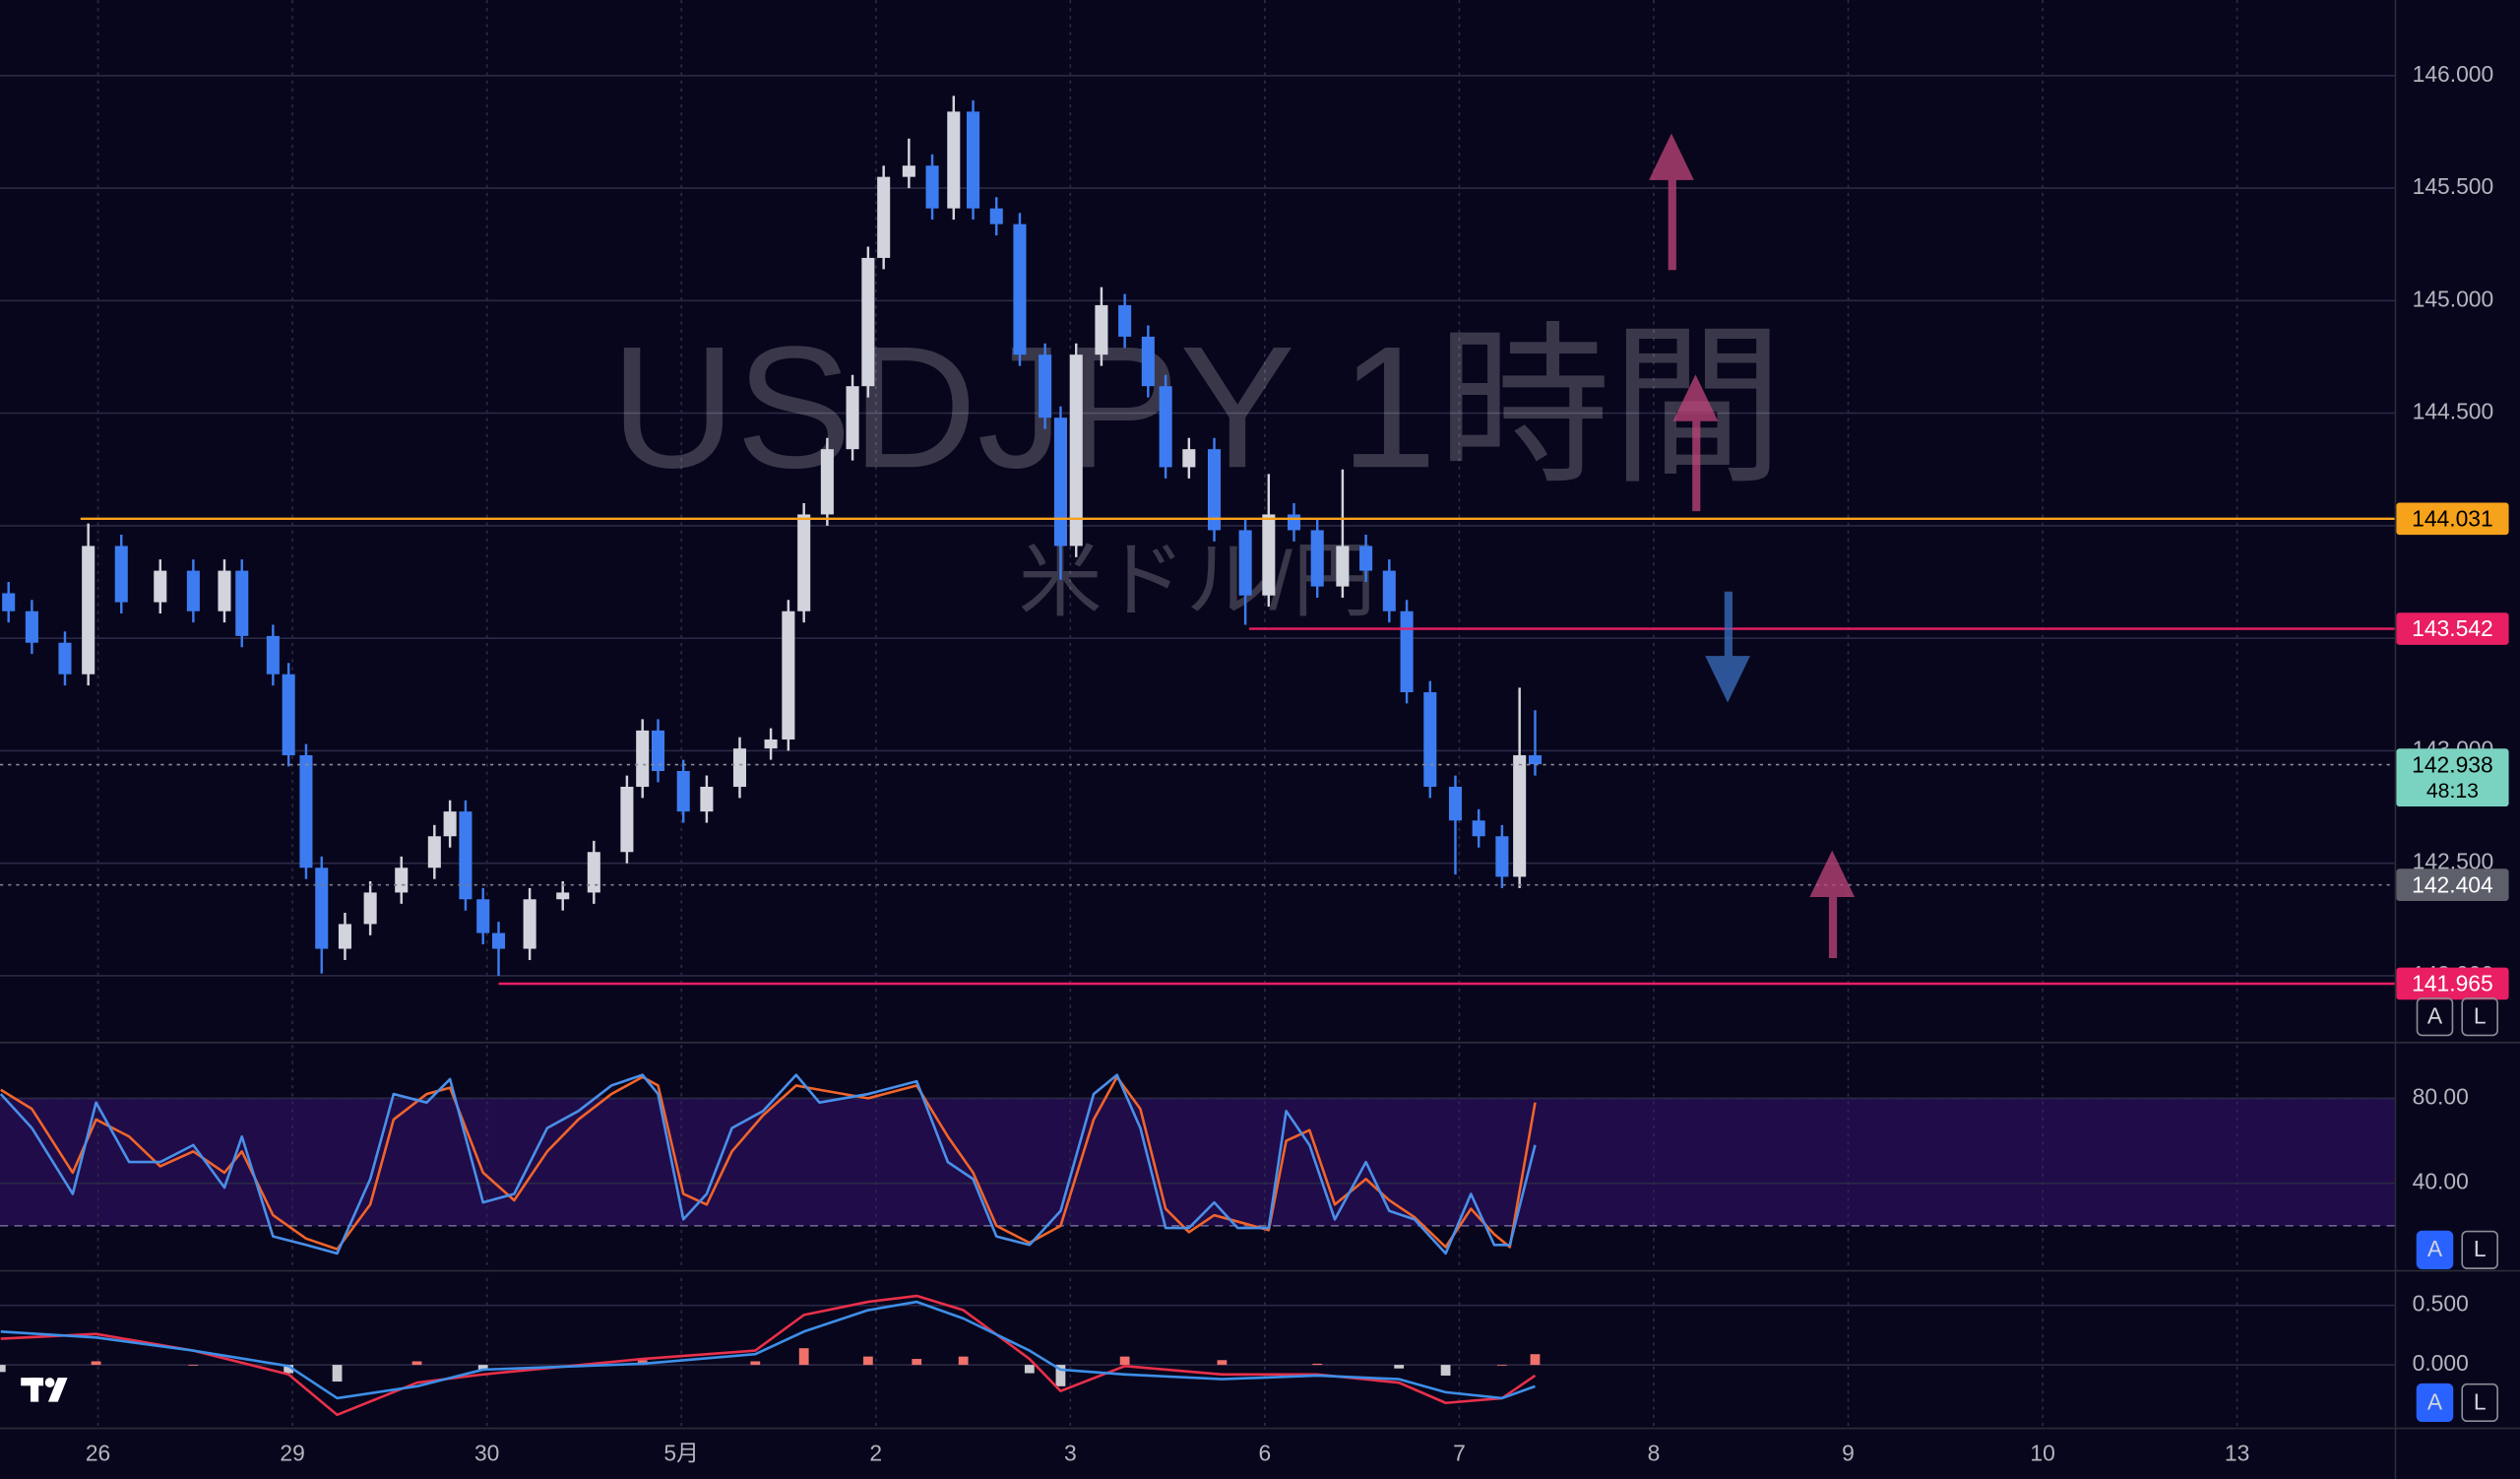  Describe the element at coordinates (2441, 1096) in the screenshot. I see `y-tick-label: 80.00` at that location.